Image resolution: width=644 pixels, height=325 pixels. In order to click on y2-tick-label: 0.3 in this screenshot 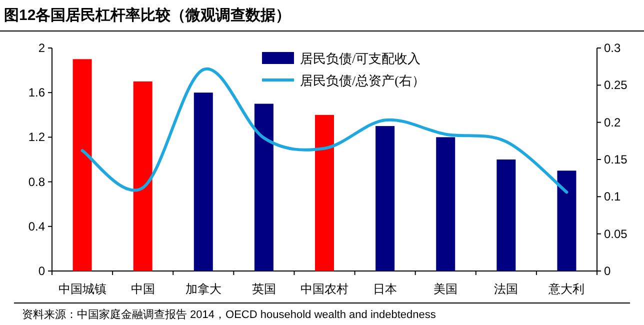, I will do `click(613, 48)`.